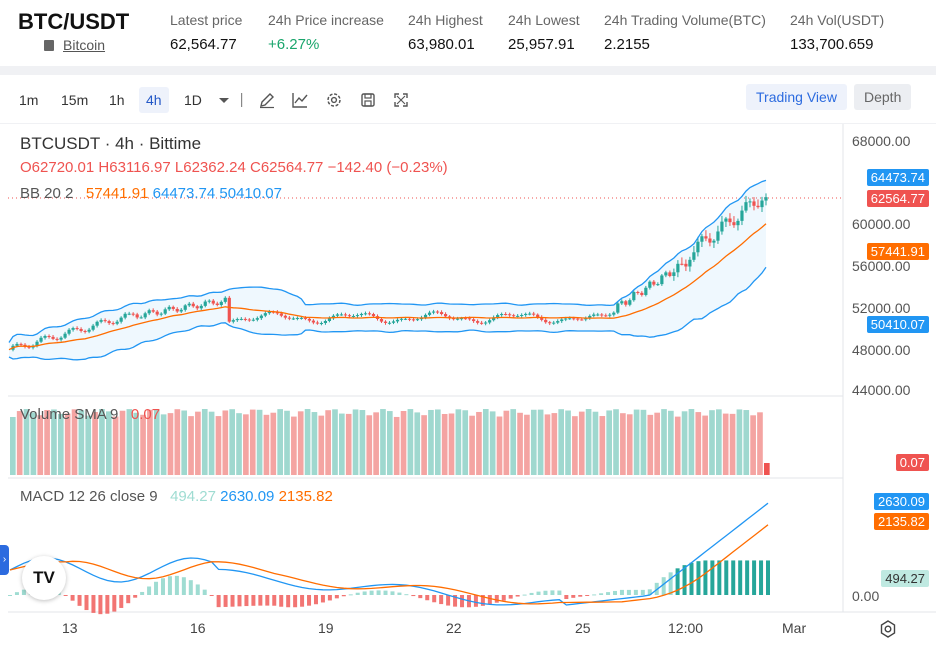  I want to click on chevron-down-icon, so click(224, 100).